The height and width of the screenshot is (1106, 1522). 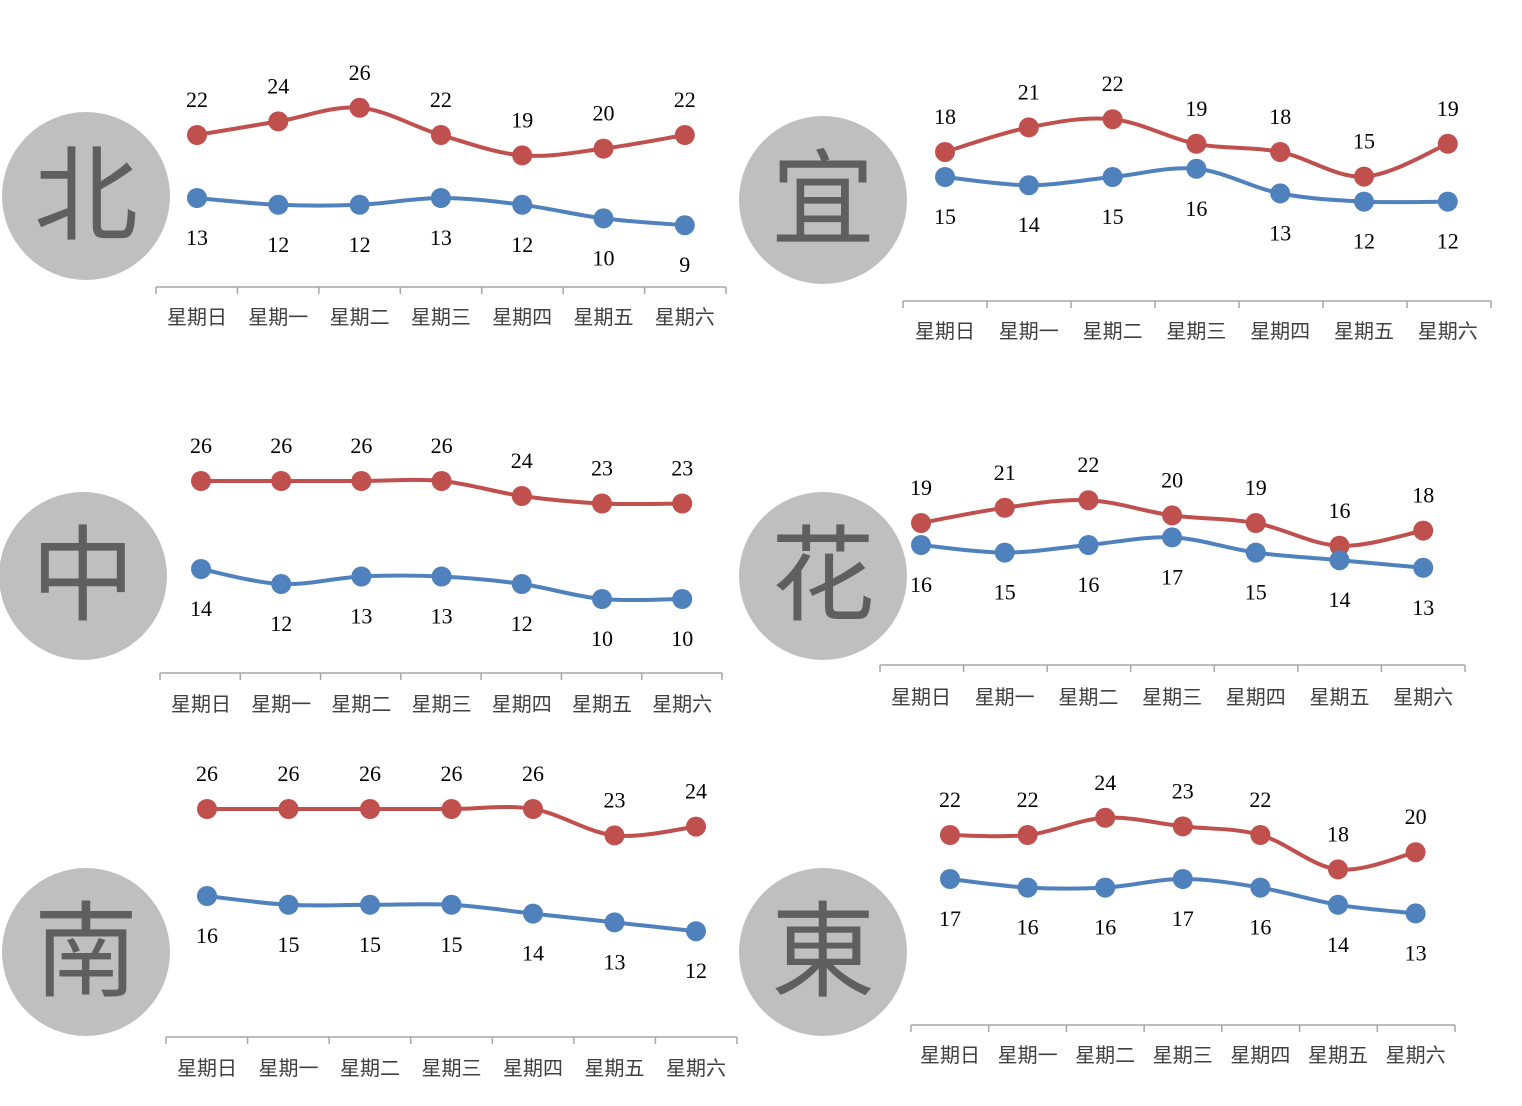 I want to click on region-name: 南, so click(x=85, y=952).